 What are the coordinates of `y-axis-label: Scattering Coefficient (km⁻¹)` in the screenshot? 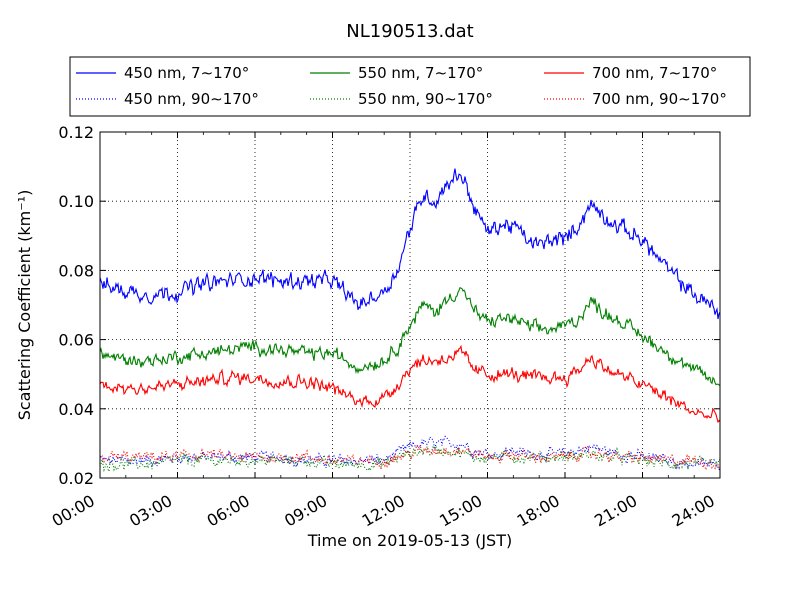 It's located at (24, 305).